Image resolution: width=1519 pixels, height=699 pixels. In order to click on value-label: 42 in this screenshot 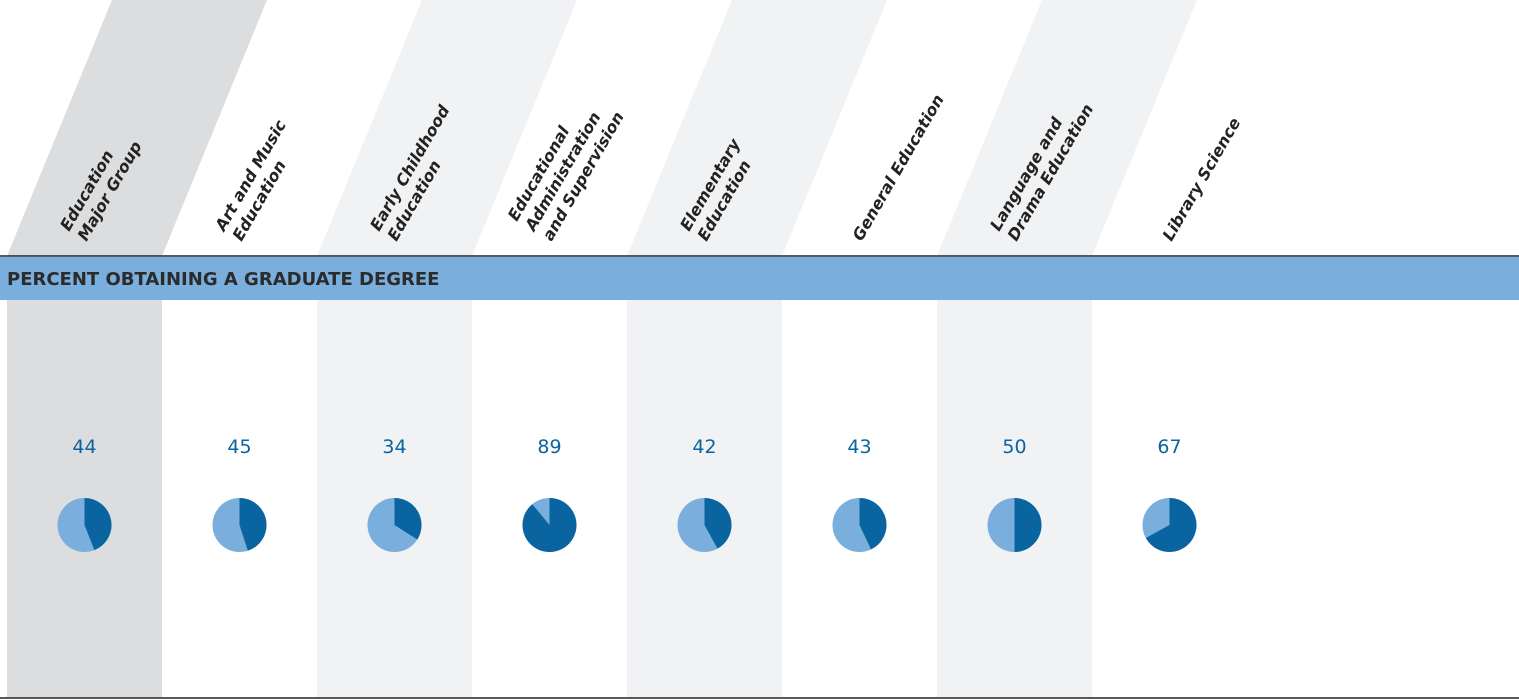, I will do `click(704, 447)`.